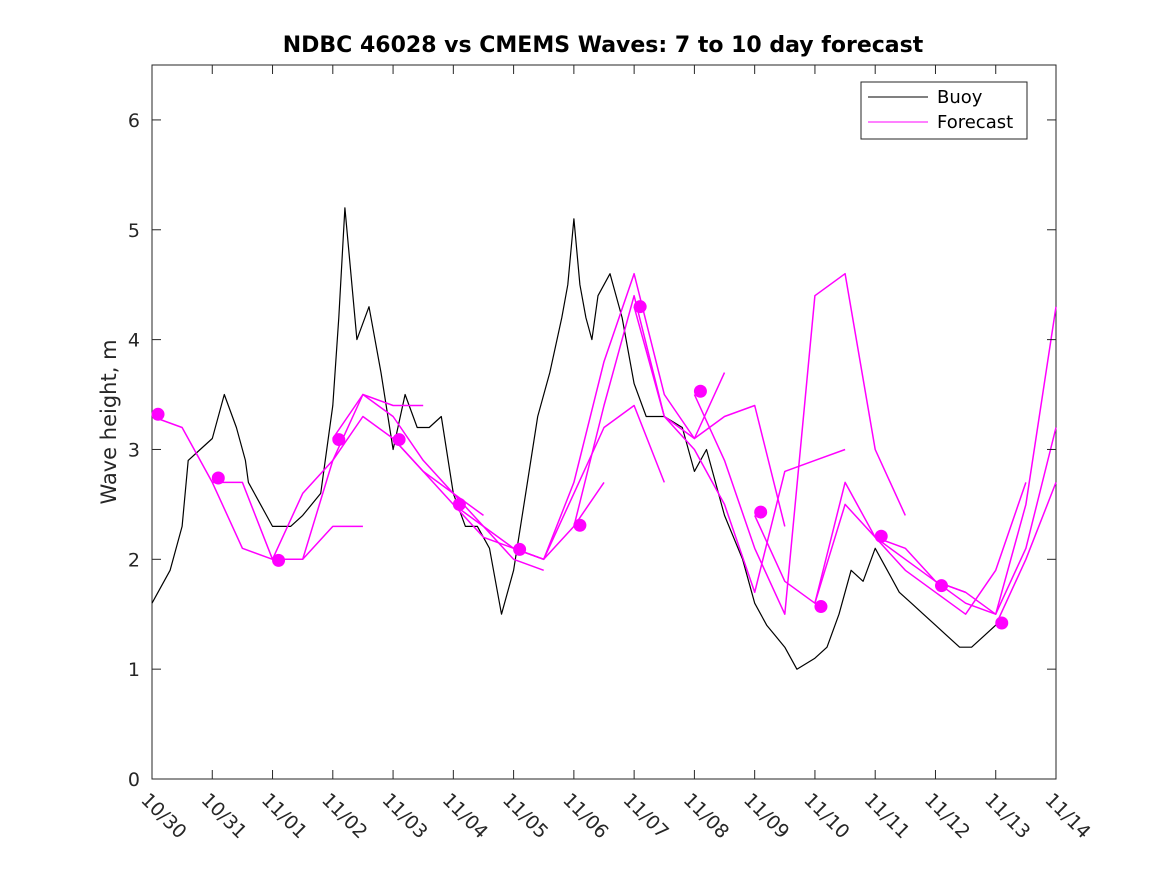 Image resolution: width=1167 pixels, height=875 pixels. What do you see at coordinates (646, 816) in the screenshot?
I see `x-tick-label: 11/07` at bounding box center [646, 816].